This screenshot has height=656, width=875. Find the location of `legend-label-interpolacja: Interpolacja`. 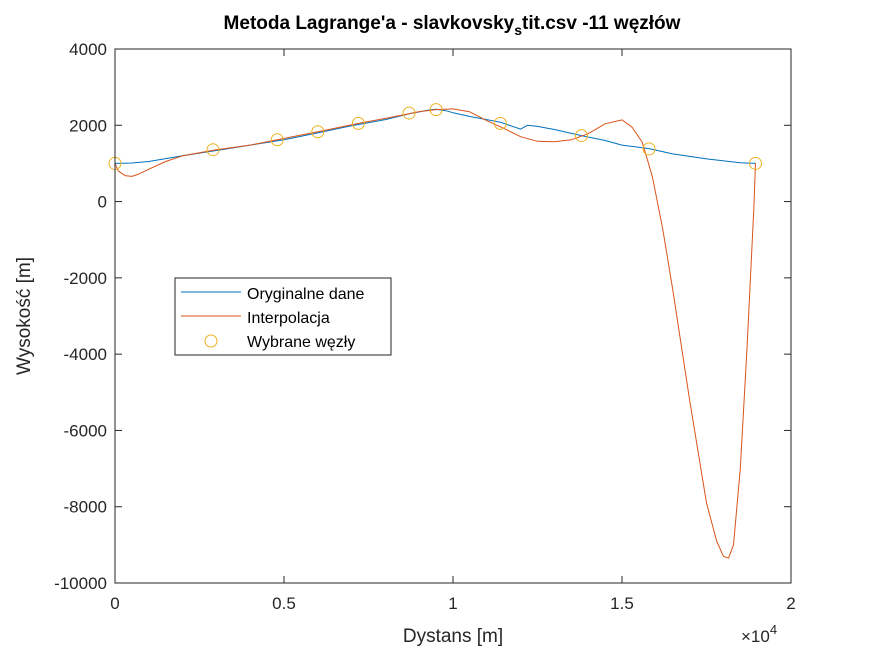

legend-label-interpolacja: Interpolacja is located at coordinates (288, 318).